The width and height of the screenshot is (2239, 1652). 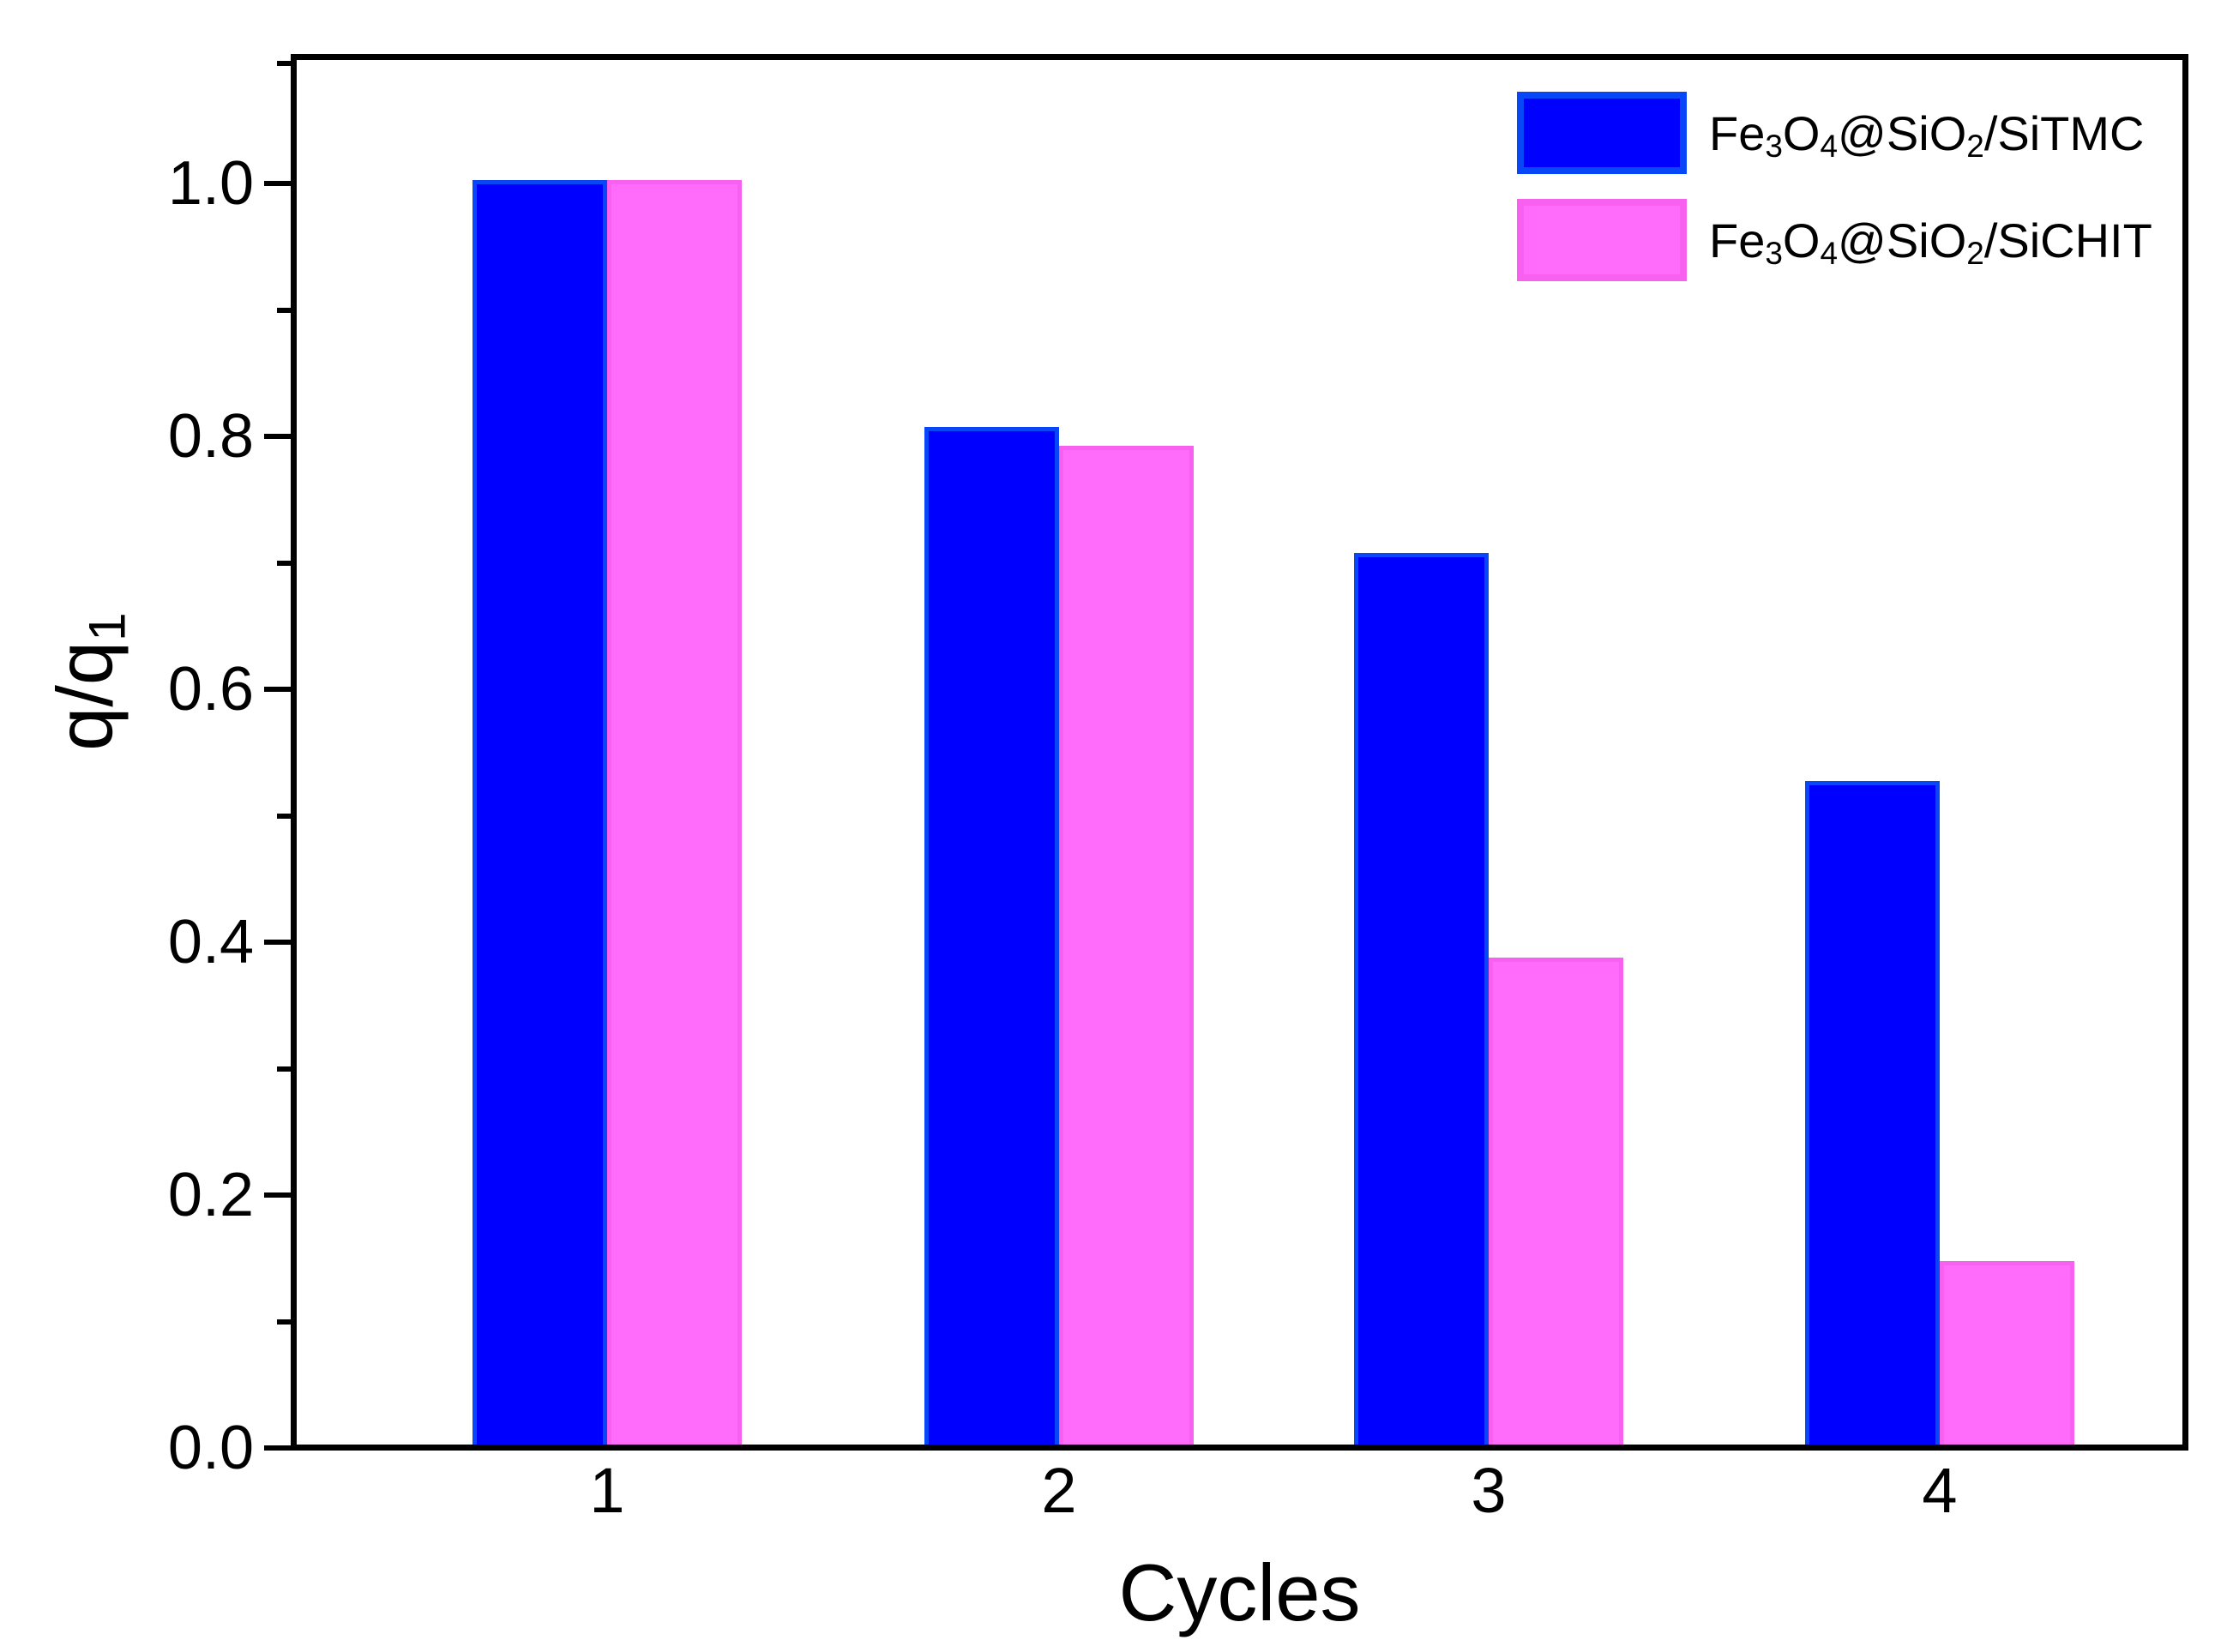 I want to click on legend-item: Fe3O4@SiO2/SiCHIT, so click(x=1834, y=240).